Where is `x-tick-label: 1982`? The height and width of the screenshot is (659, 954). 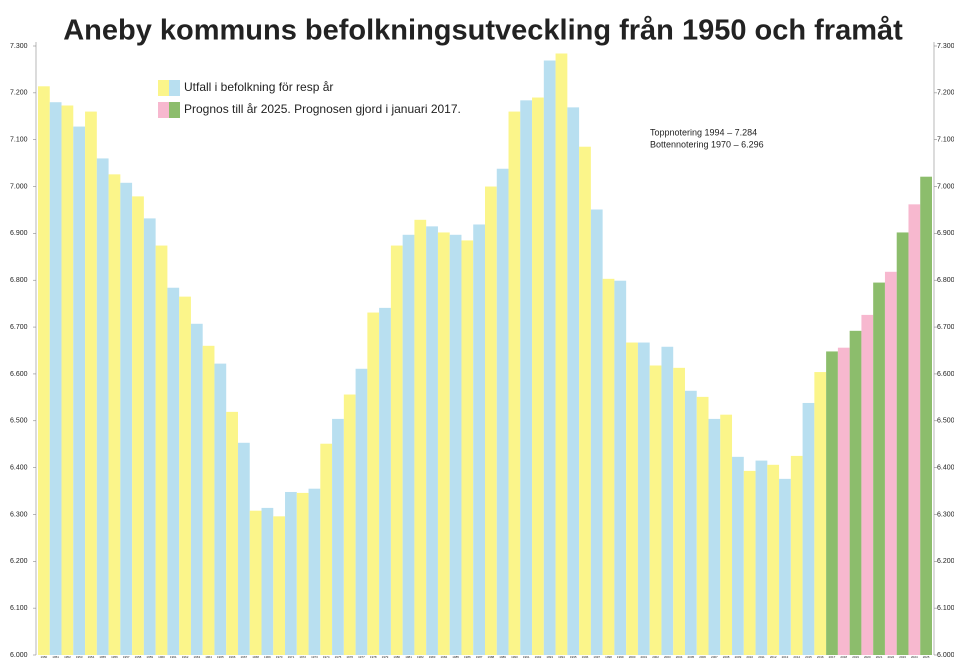
x-tick-label: 1982 is located at coordinates (420, 657).